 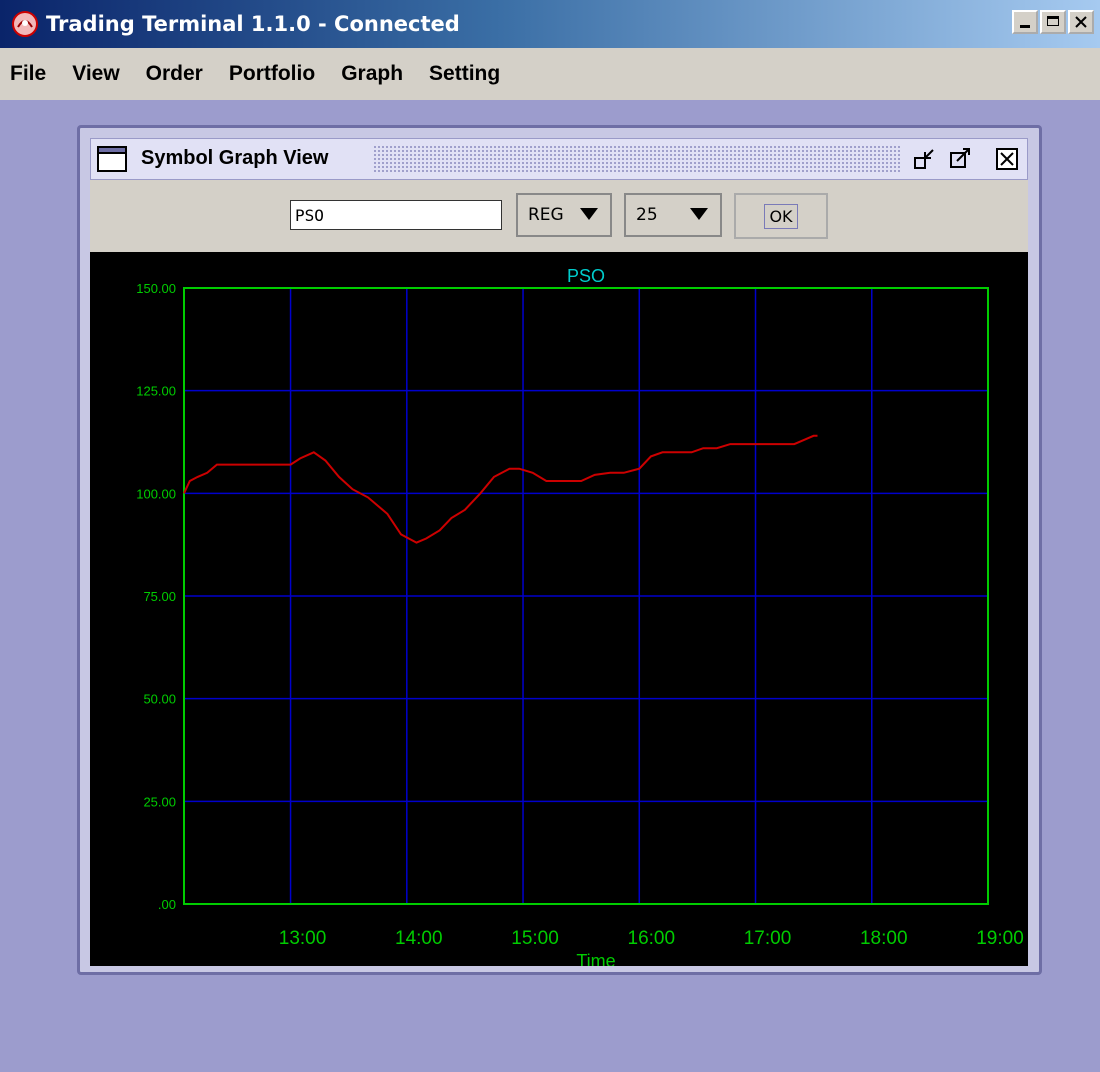 I want to click on y-tick-label: 50.00, so click(x=159, y=699).